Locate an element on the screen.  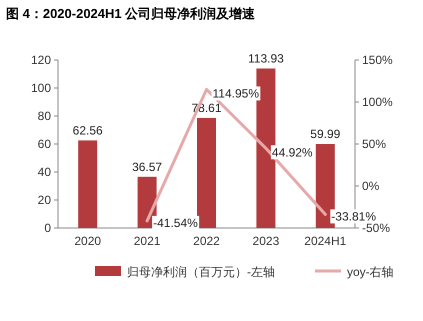
legend-label: 归母净利润（百万元）-左轴 is located at coordinates (201, 272).